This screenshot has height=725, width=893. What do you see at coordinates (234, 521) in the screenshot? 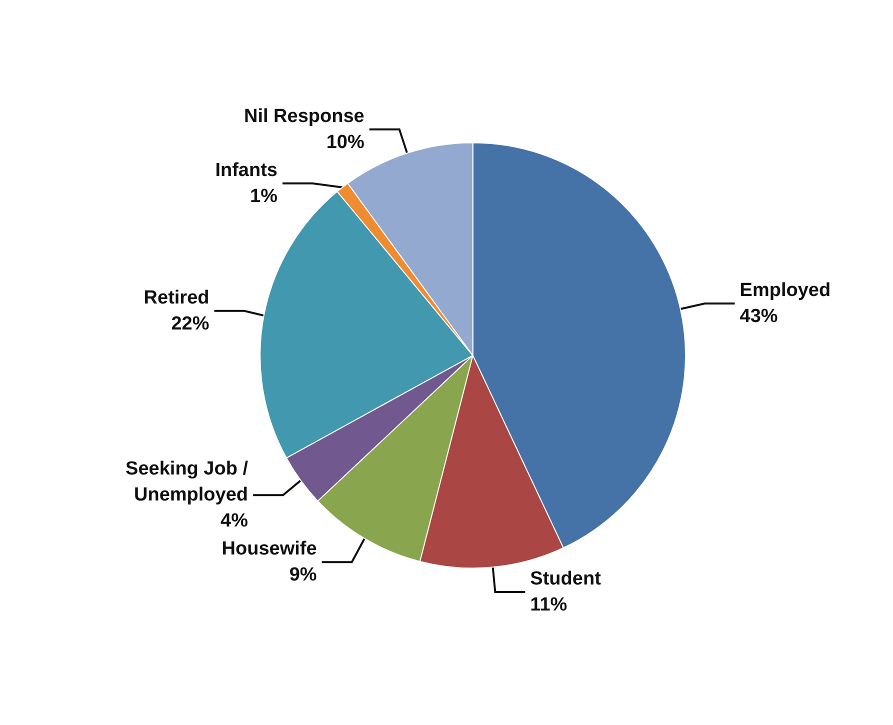
I see `data-label: 4%` at bounding box center [234, 521].